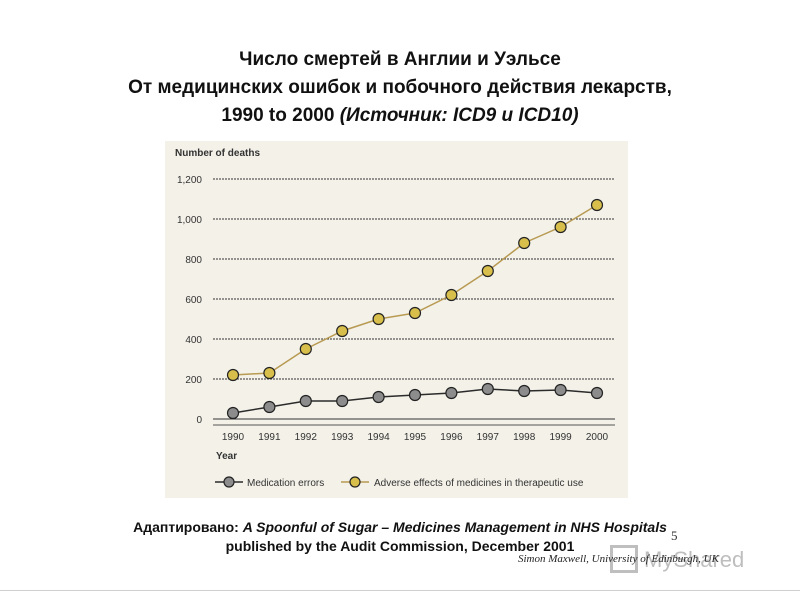 Image resolution: width=800 pixels, height=600 pixels. Describe the element at coordinates (451, 295) in the screenshot. I see `data-point-adverse-1996` at that location.